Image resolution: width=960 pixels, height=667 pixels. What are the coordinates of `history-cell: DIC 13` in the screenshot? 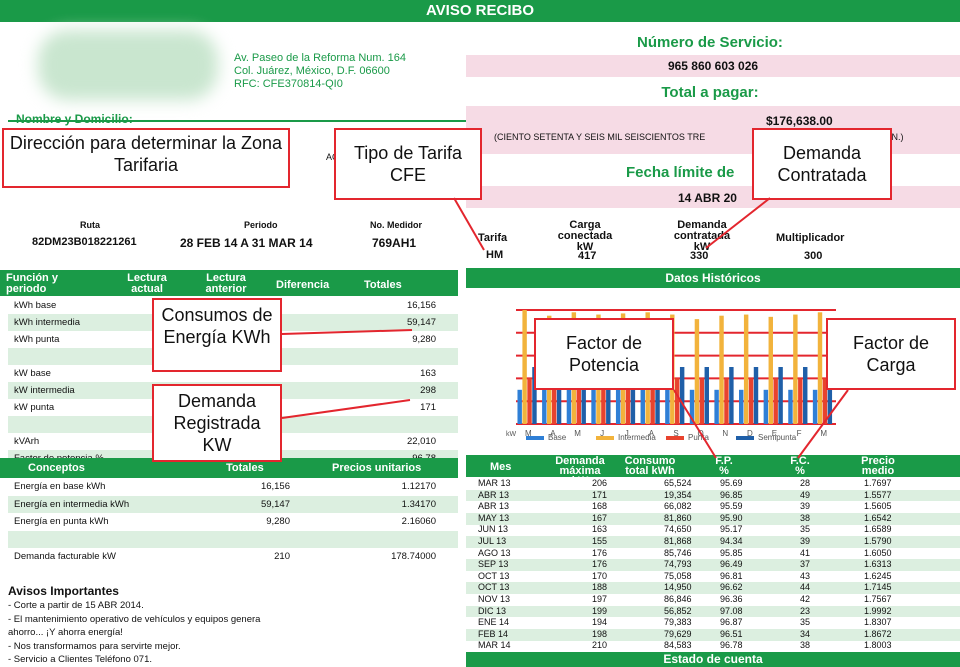 It's located at (492, 610).